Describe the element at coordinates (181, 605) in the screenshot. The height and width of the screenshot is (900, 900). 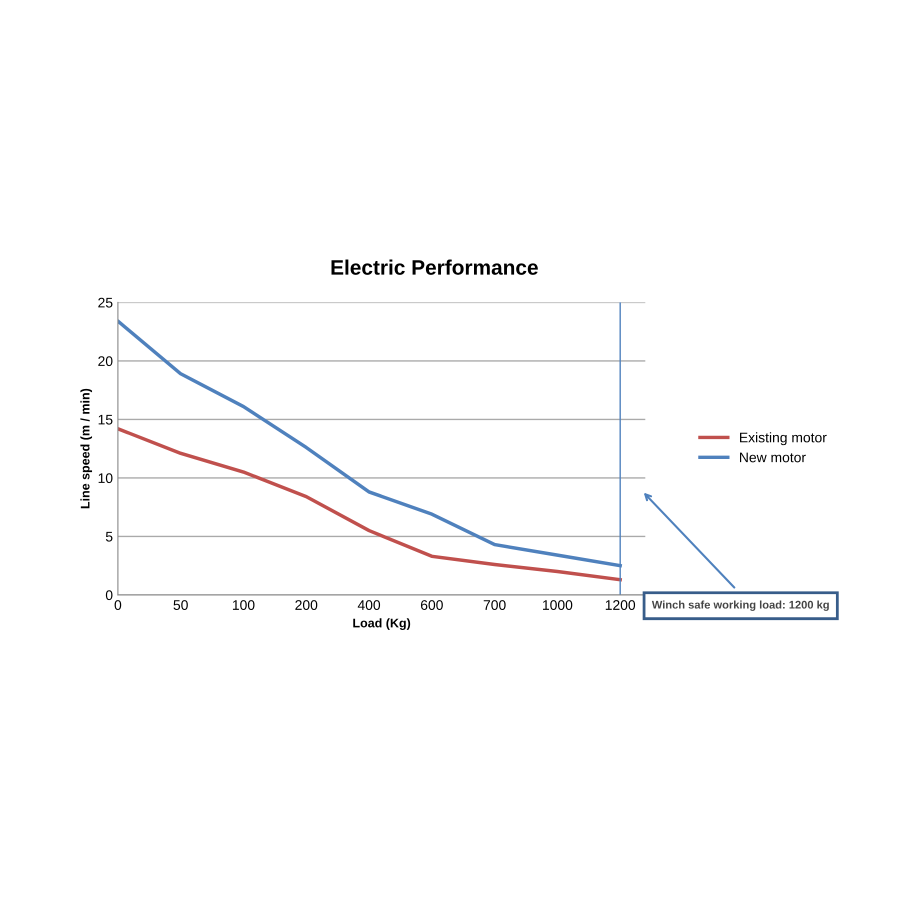
I see `x-tick-label: 50` at that location.